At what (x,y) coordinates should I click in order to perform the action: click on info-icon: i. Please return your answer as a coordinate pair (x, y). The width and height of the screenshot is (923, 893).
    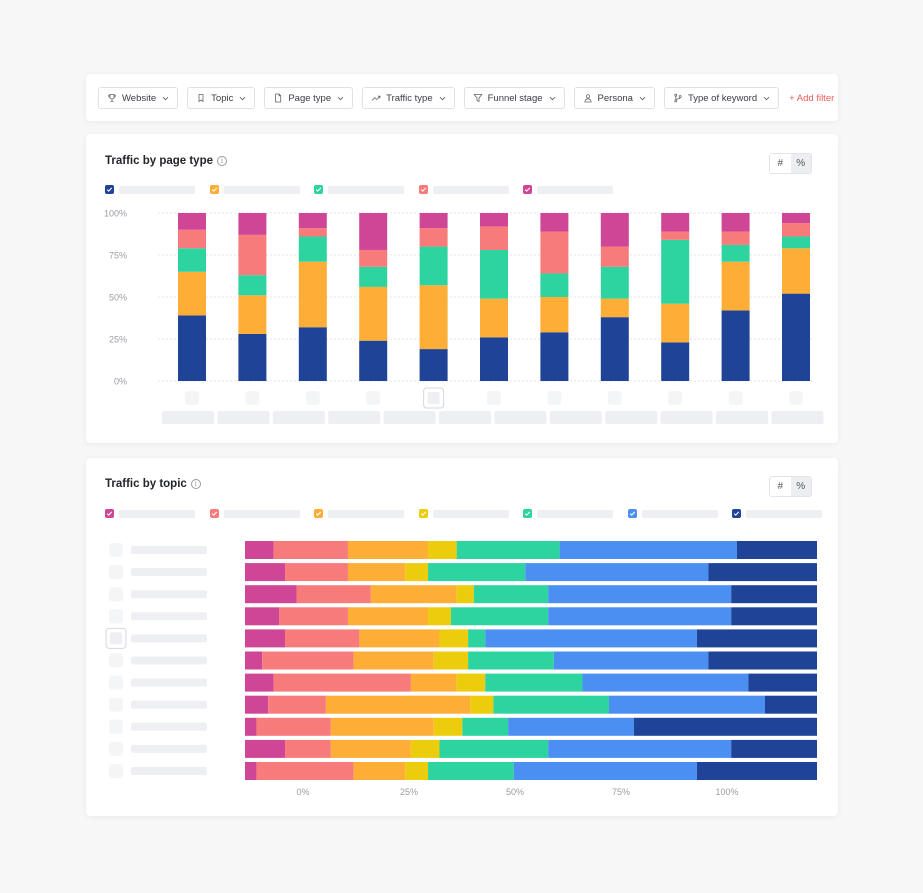
    Looking at the image, I should click on (195, 484).